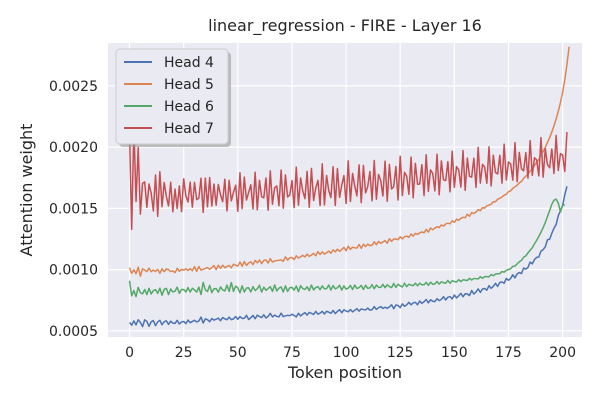 The height and width of the screenshot is (404, 600). What do you see at coordinates (189, 85) in the screenshot?
I see `legend-label: Head 5` at bounding box center [189, 85].